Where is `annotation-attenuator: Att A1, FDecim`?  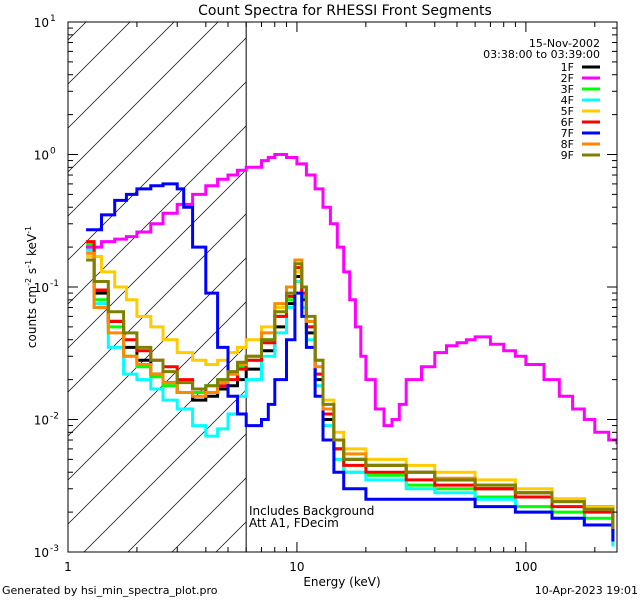 annotation-attenuator: Att A1, FDecim is located at coordinates (294, 523).